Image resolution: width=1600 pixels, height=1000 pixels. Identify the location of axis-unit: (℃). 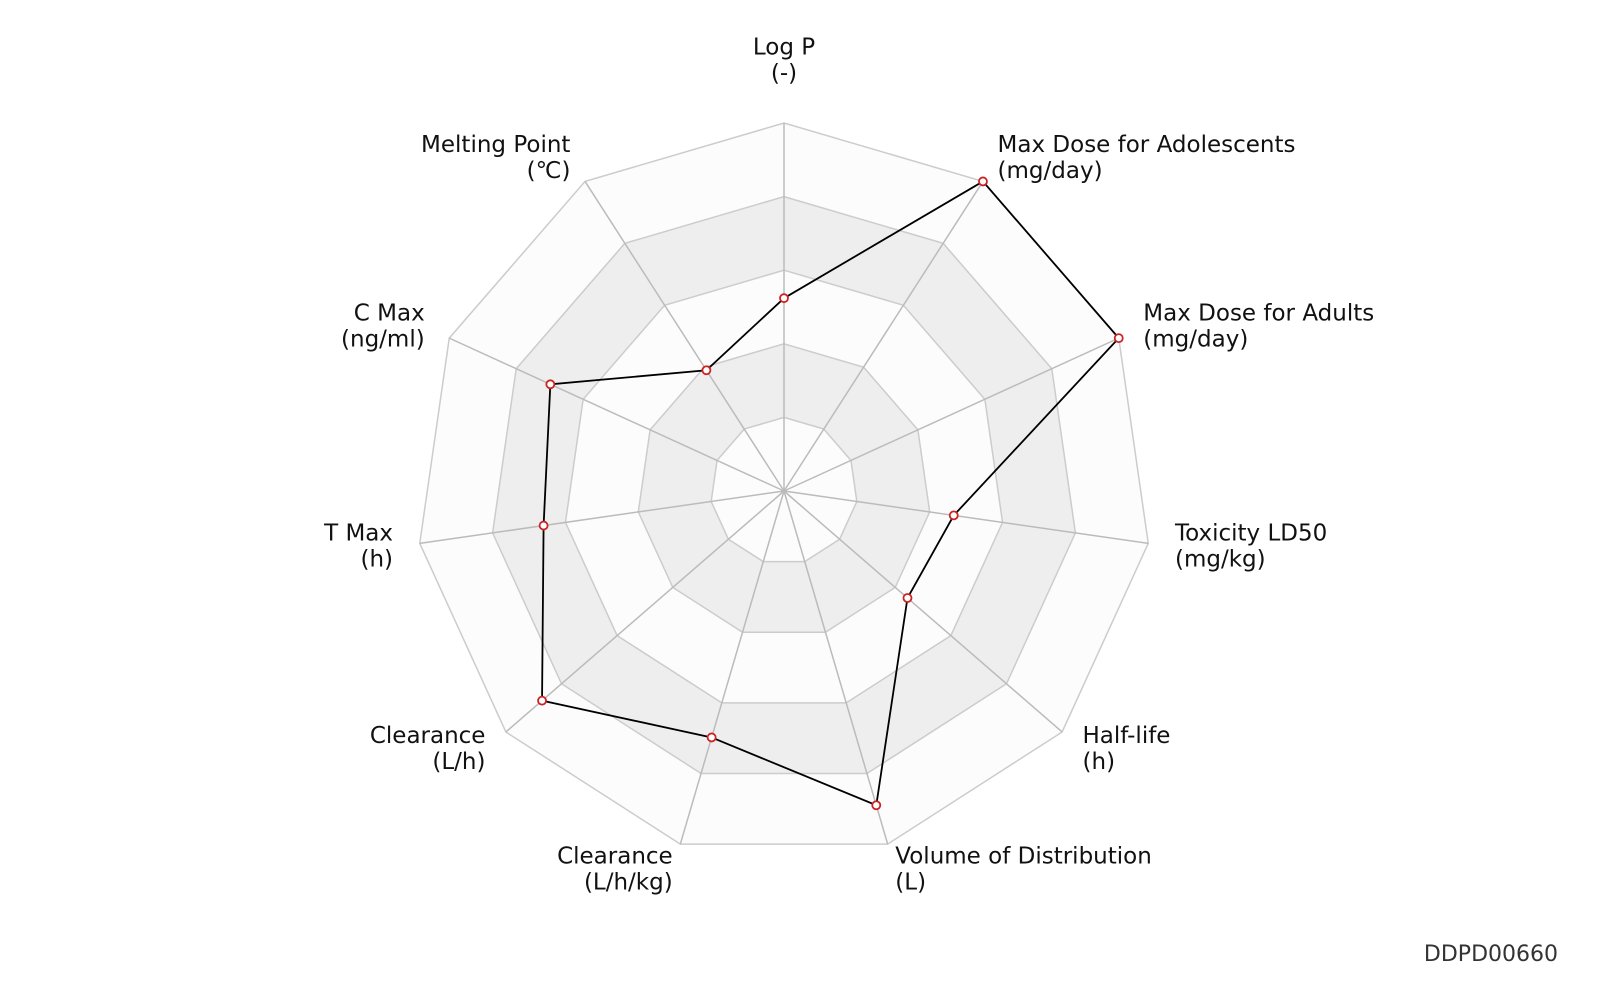
(549, 171).